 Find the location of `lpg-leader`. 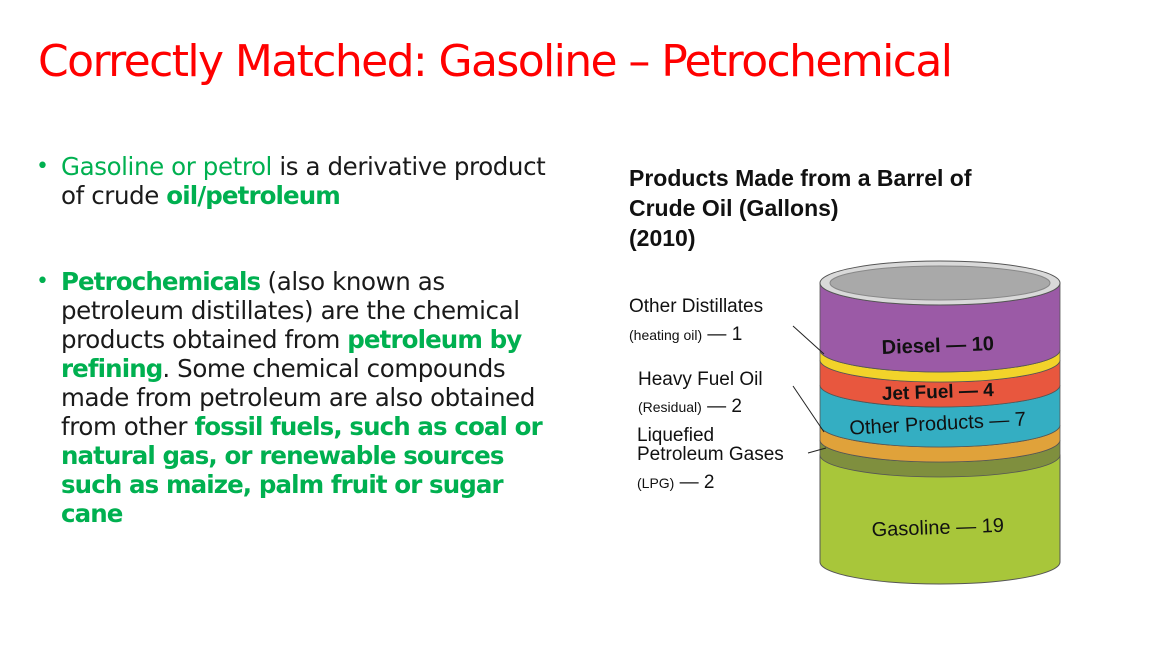

lpg-leader is located at coordinates (817, 450).